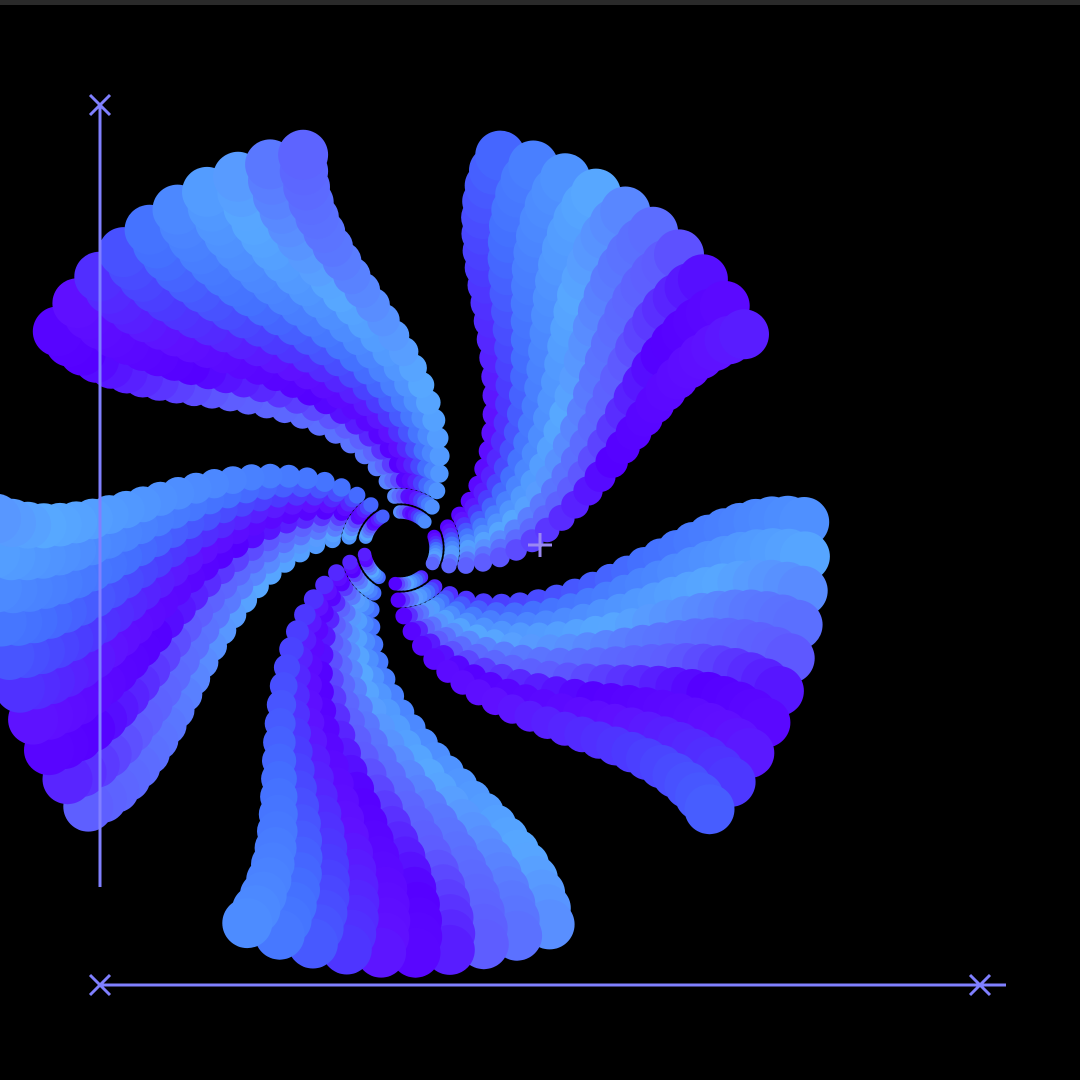 The width and height of the screenshot is (1080, 1080). Describe the element at coordinates (100, 985) in the screenshot. I see `horizontal-axis-left-cross-icon` at that location.